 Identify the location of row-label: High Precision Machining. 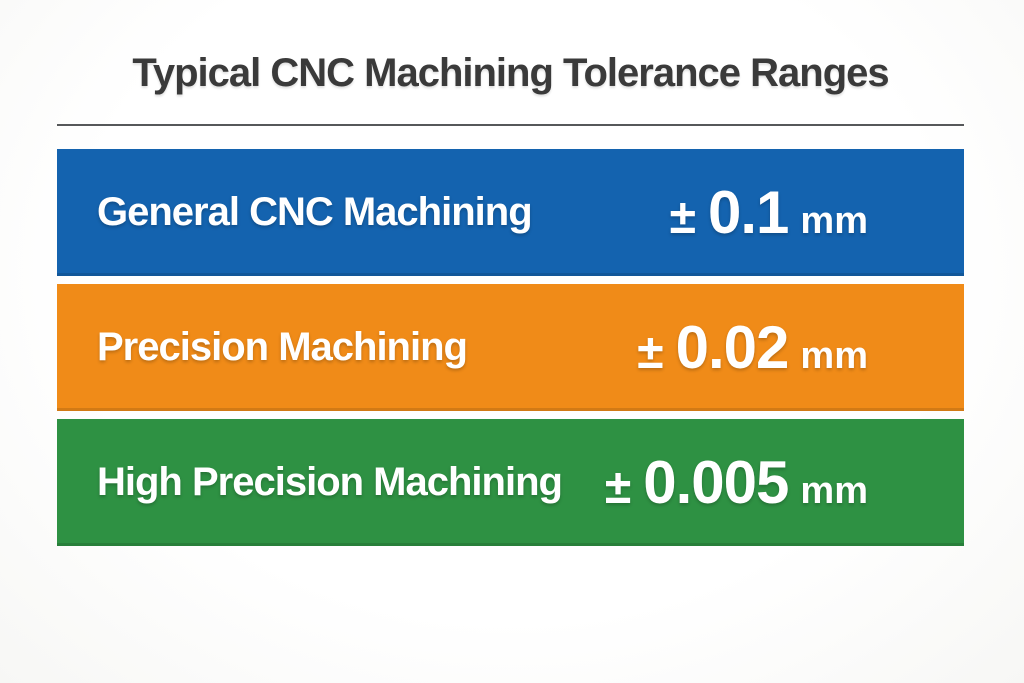
(330, 482).